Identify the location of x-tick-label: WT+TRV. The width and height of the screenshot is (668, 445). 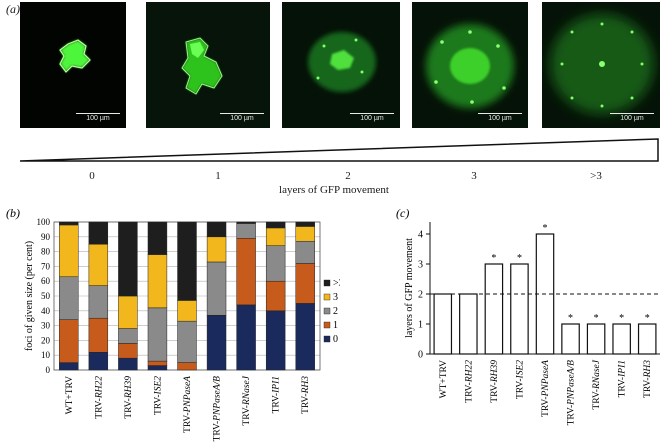
(444, 379).